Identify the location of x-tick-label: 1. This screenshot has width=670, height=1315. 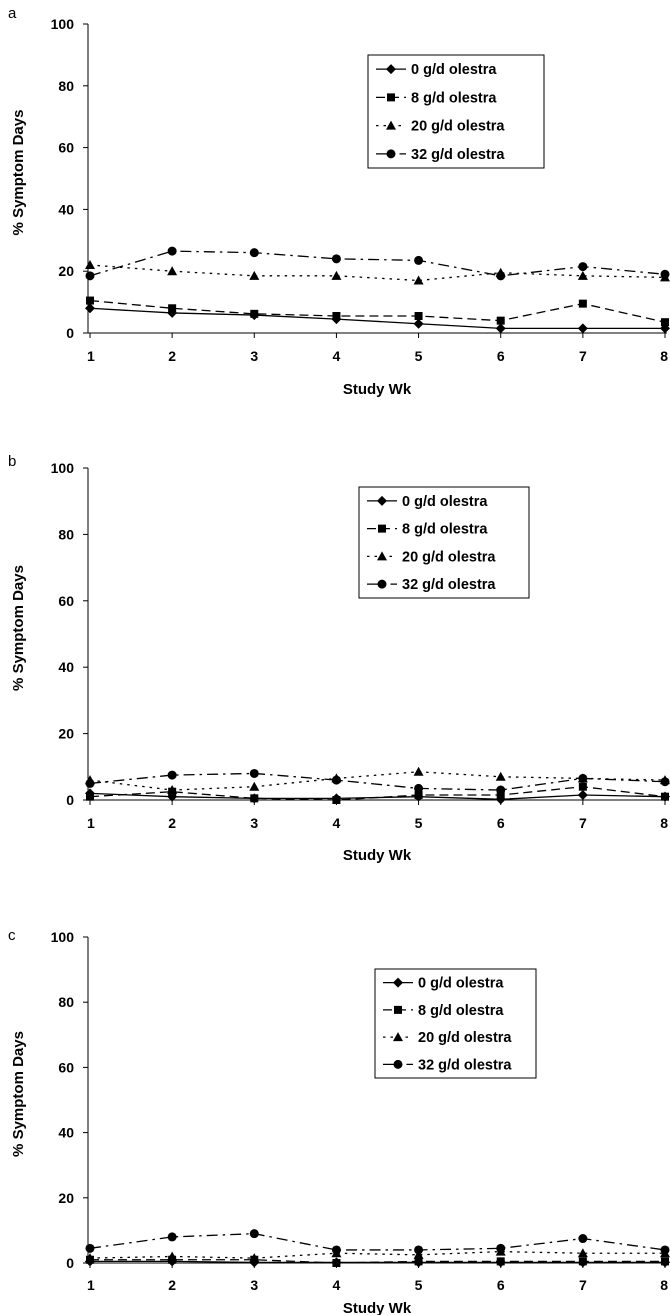
(91, 356).